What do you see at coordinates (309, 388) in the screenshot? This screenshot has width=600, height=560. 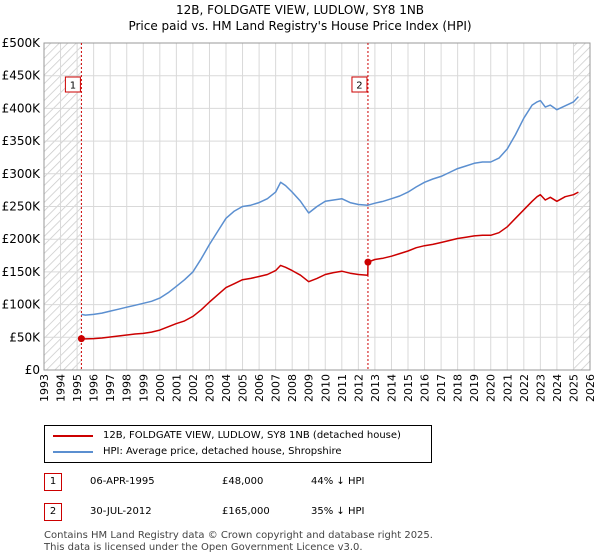 I see `x-tick-label: 2009` at bounding box center [309, 388].